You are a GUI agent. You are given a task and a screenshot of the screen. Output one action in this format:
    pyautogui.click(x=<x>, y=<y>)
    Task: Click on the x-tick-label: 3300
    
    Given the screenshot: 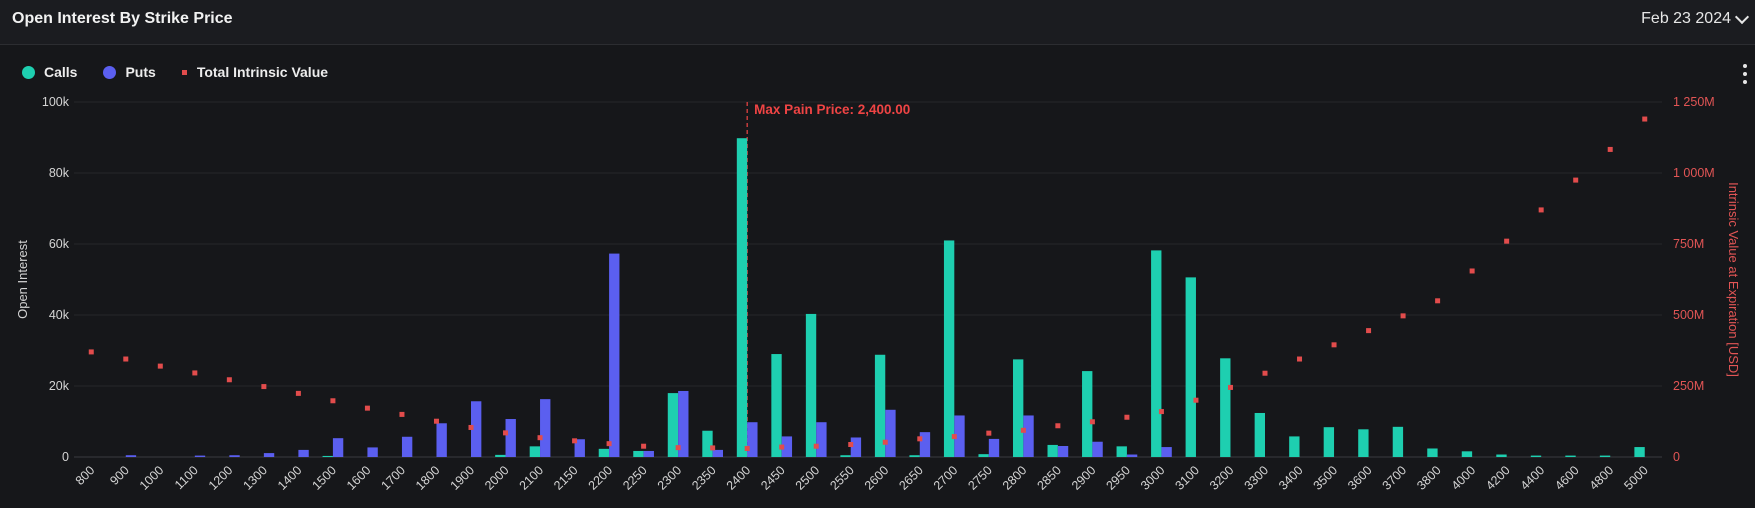 What is the action you would take?
    pyautogui.click(x=1257, y=478)
    